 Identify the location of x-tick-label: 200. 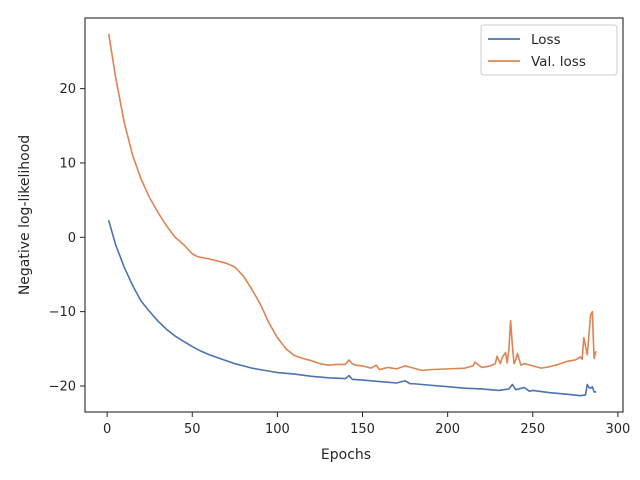
(447, 429).